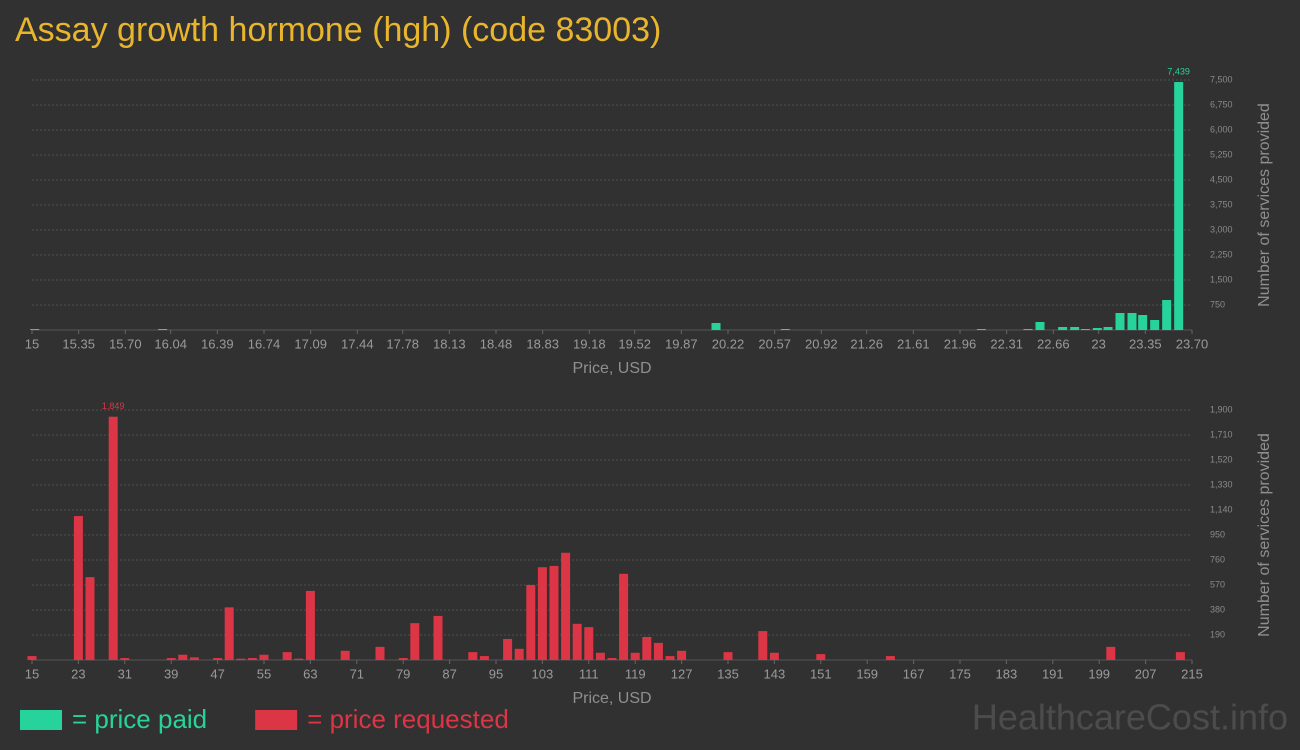 This screenshot has width=1300, height=750. Describe the element at coordinates (1221, 509) in the screenshot. I see `y-tick-label: 1,140` at that location.